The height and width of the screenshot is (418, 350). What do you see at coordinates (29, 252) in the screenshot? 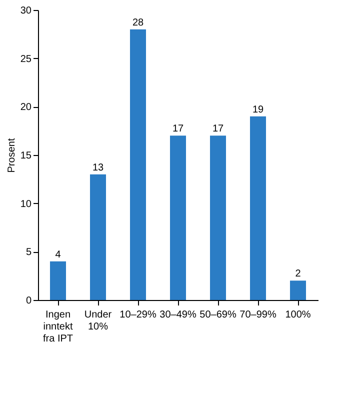
I see `y-tick-label: 5` at bounding box center [29, 252].